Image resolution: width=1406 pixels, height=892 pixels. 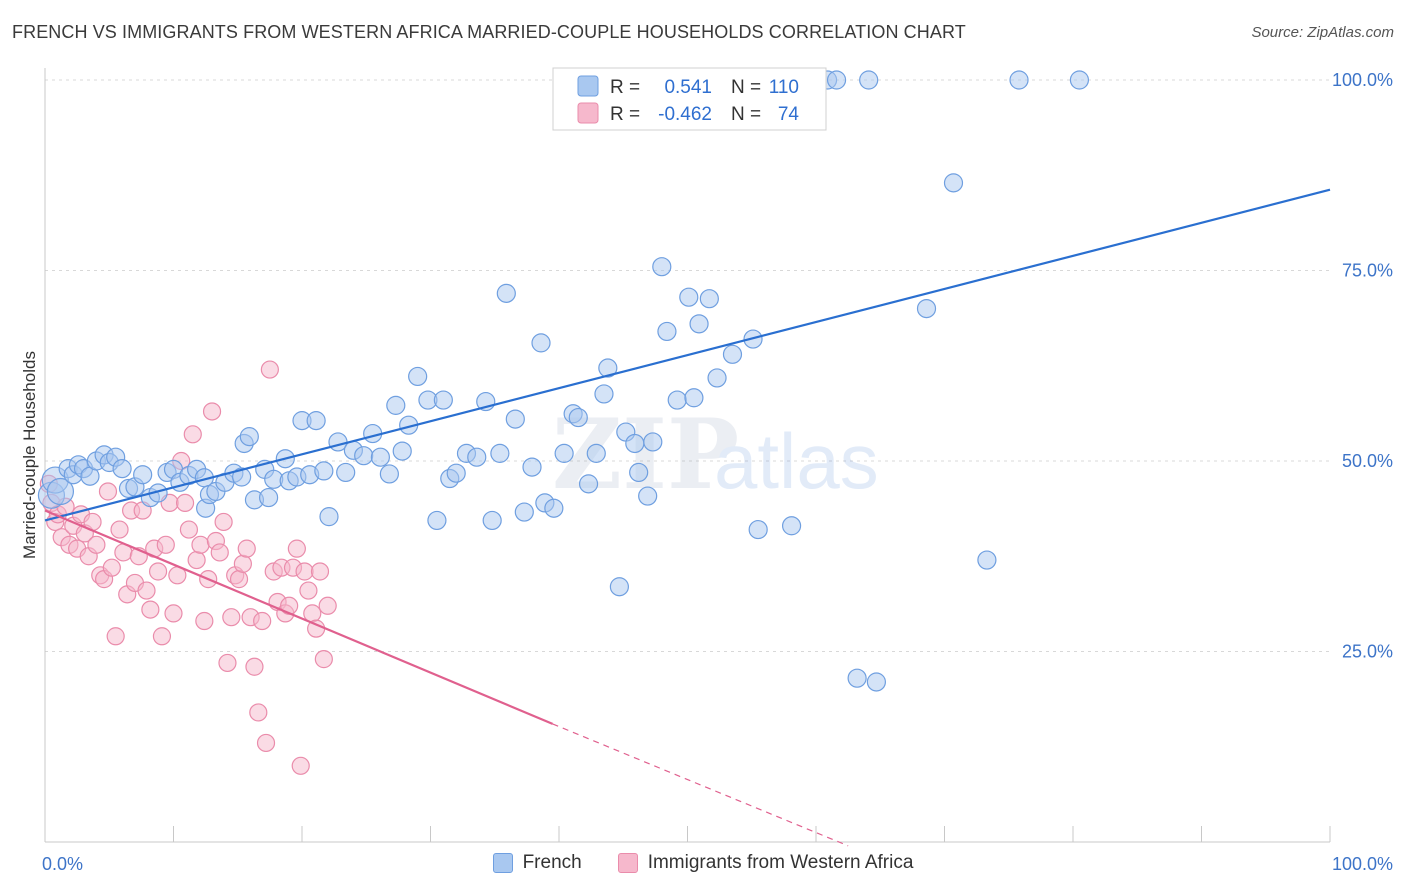 What do you see at coordinates (685, 114) in the screenshot?
I see `legend-r-value-2: -0.462` at bounding box center [685, 114].